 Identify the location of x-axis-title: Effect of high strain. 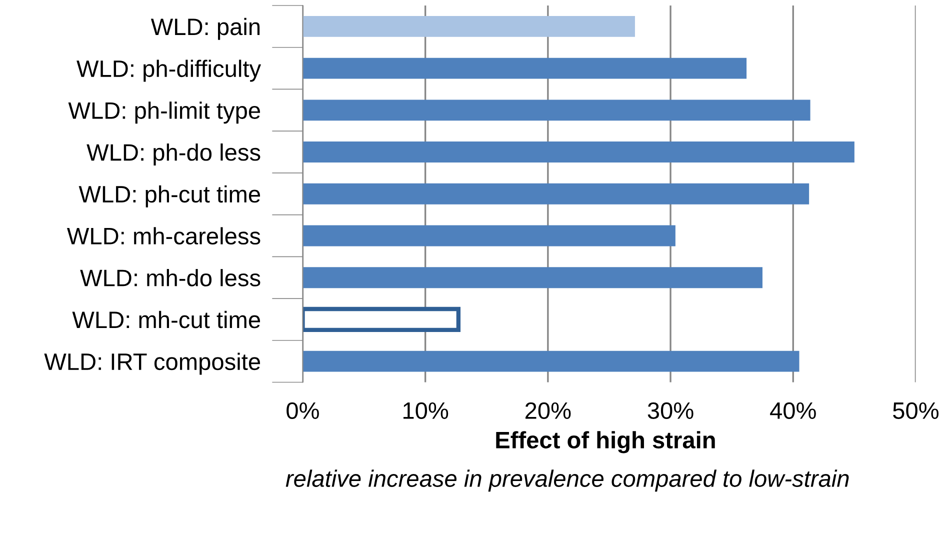
(605, 442).